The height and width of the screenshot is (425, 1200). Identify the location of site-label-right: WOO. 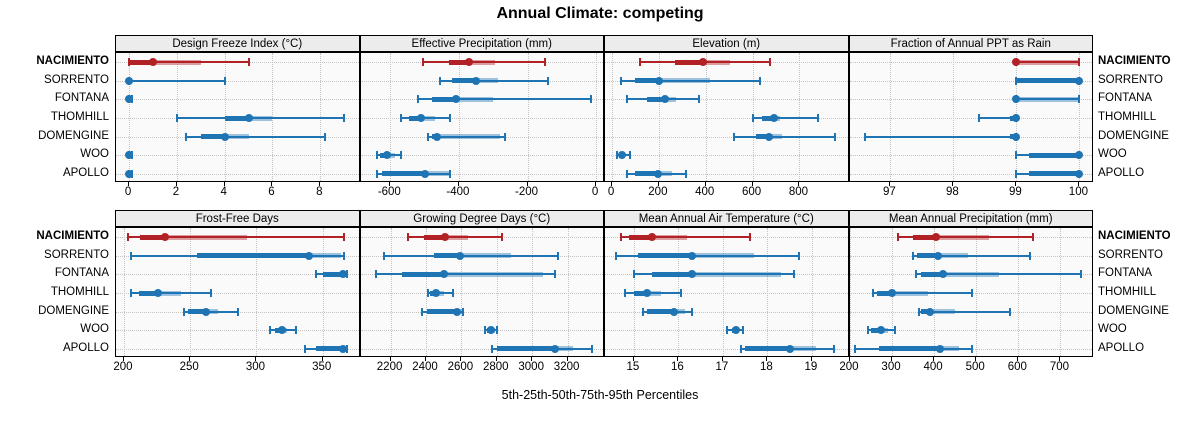
(1112, 329).